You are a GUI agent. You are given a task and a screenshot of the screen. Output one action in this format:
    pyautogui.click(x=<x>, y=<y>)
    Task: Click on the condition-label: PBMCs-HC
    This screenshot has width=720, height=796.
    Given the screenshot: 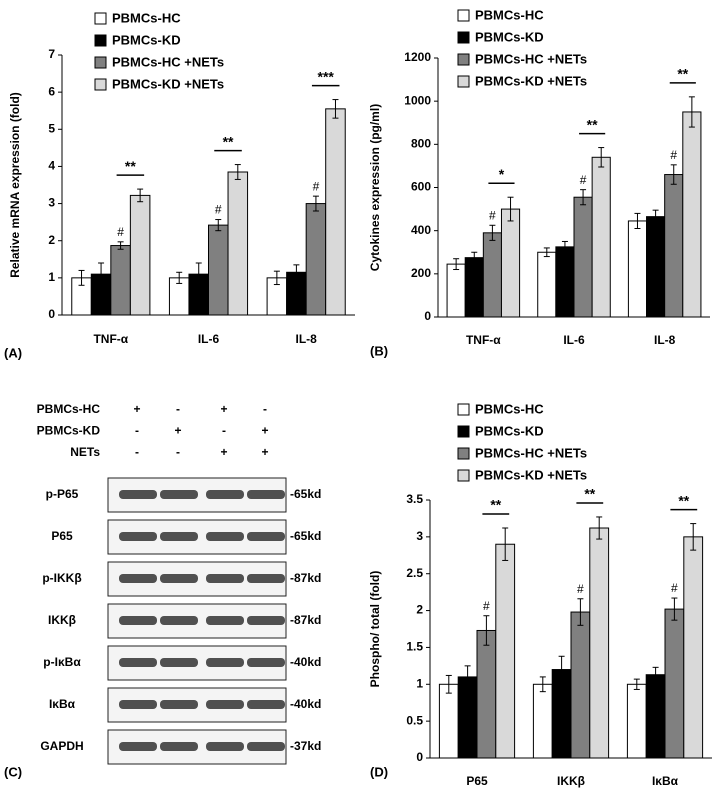 What is the action you would take?
    pyautogui.click(x=69, y=409)
    